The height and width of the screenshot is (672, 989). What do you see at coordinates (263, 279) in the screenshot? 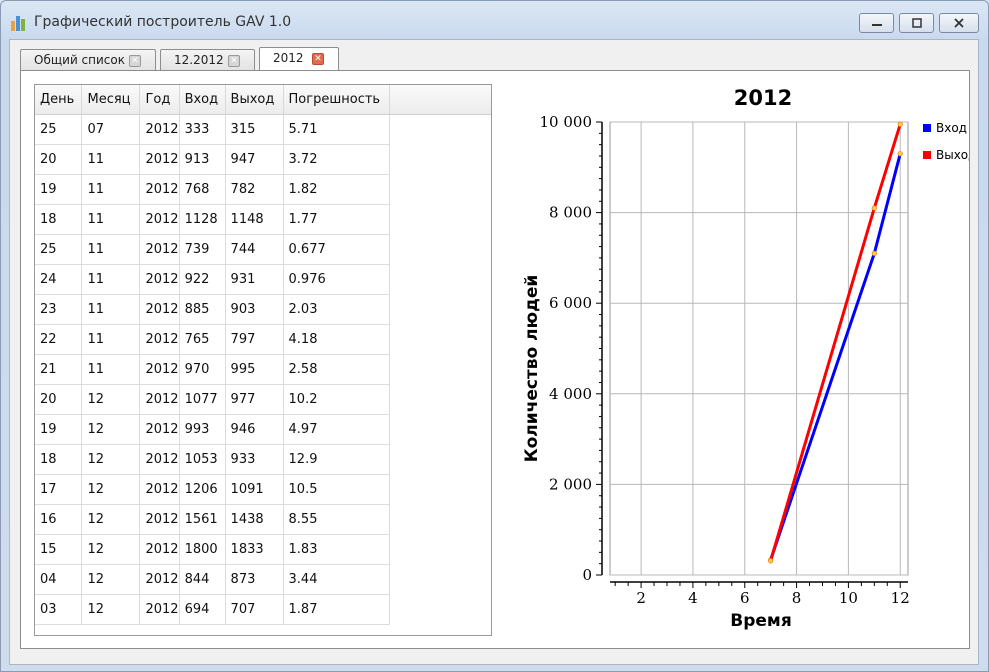
I see `table-row: 24 11 2012 922 931 0.976` at bounding box center [263, 279].